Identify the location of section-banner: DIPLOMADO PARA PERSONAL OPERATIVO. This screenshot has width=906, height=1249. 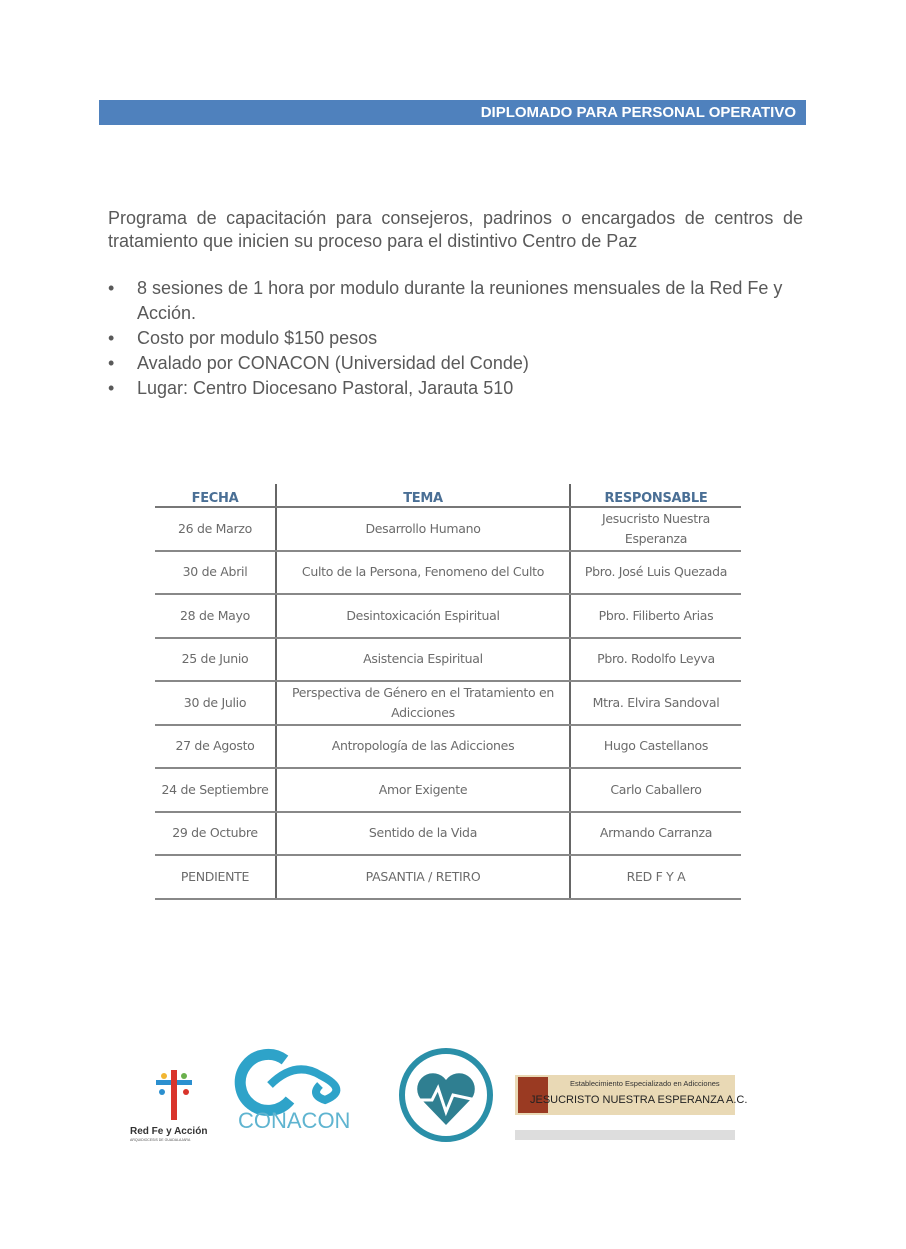
(452, 112).